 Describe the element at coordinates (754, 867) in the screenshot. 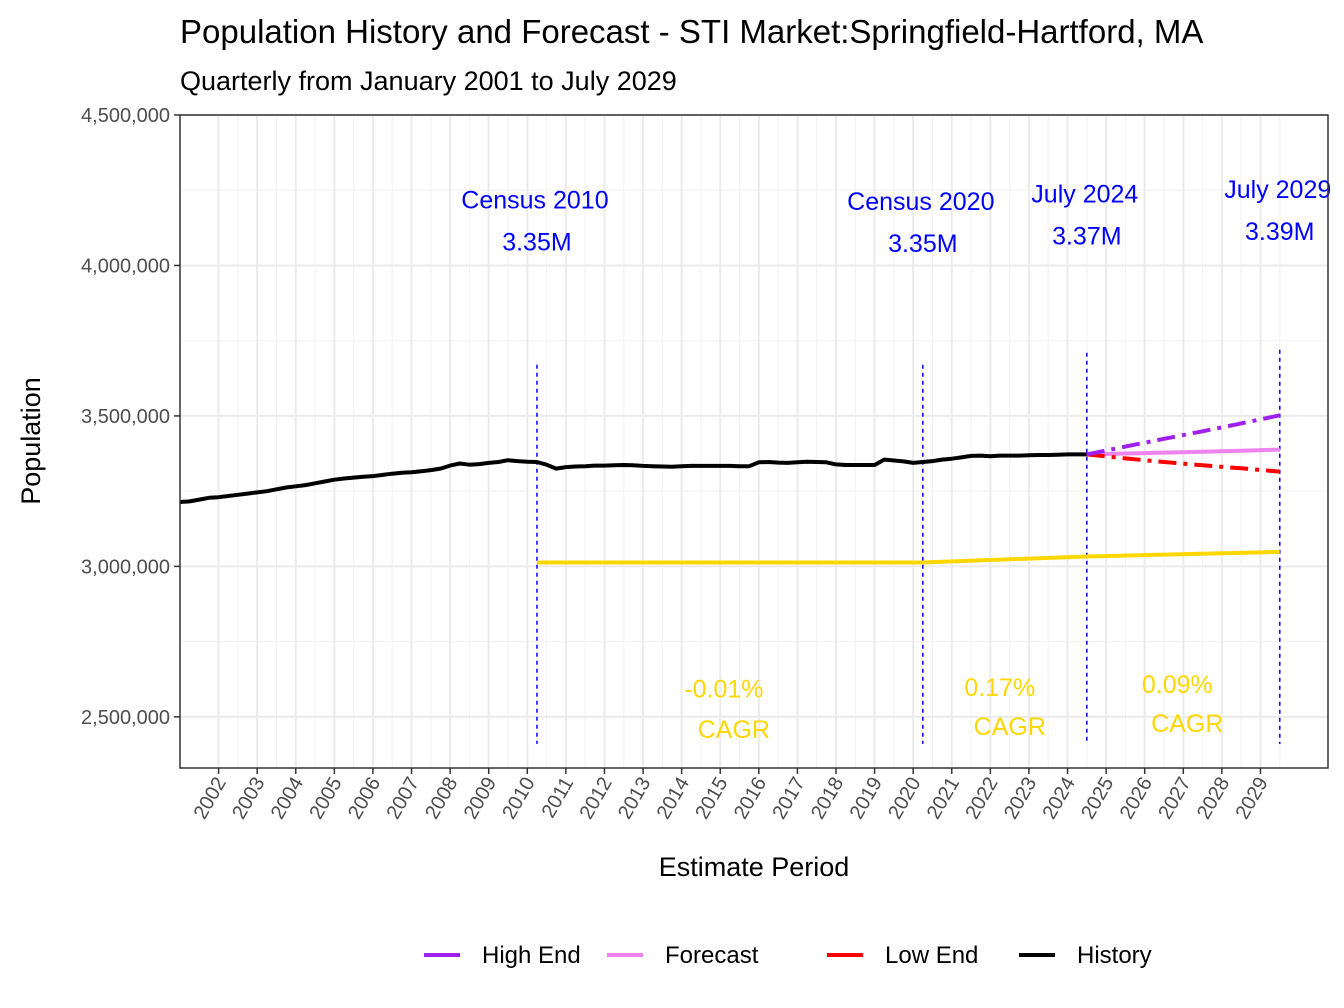

I see `x-axis-label: Estimate Period` at that location.